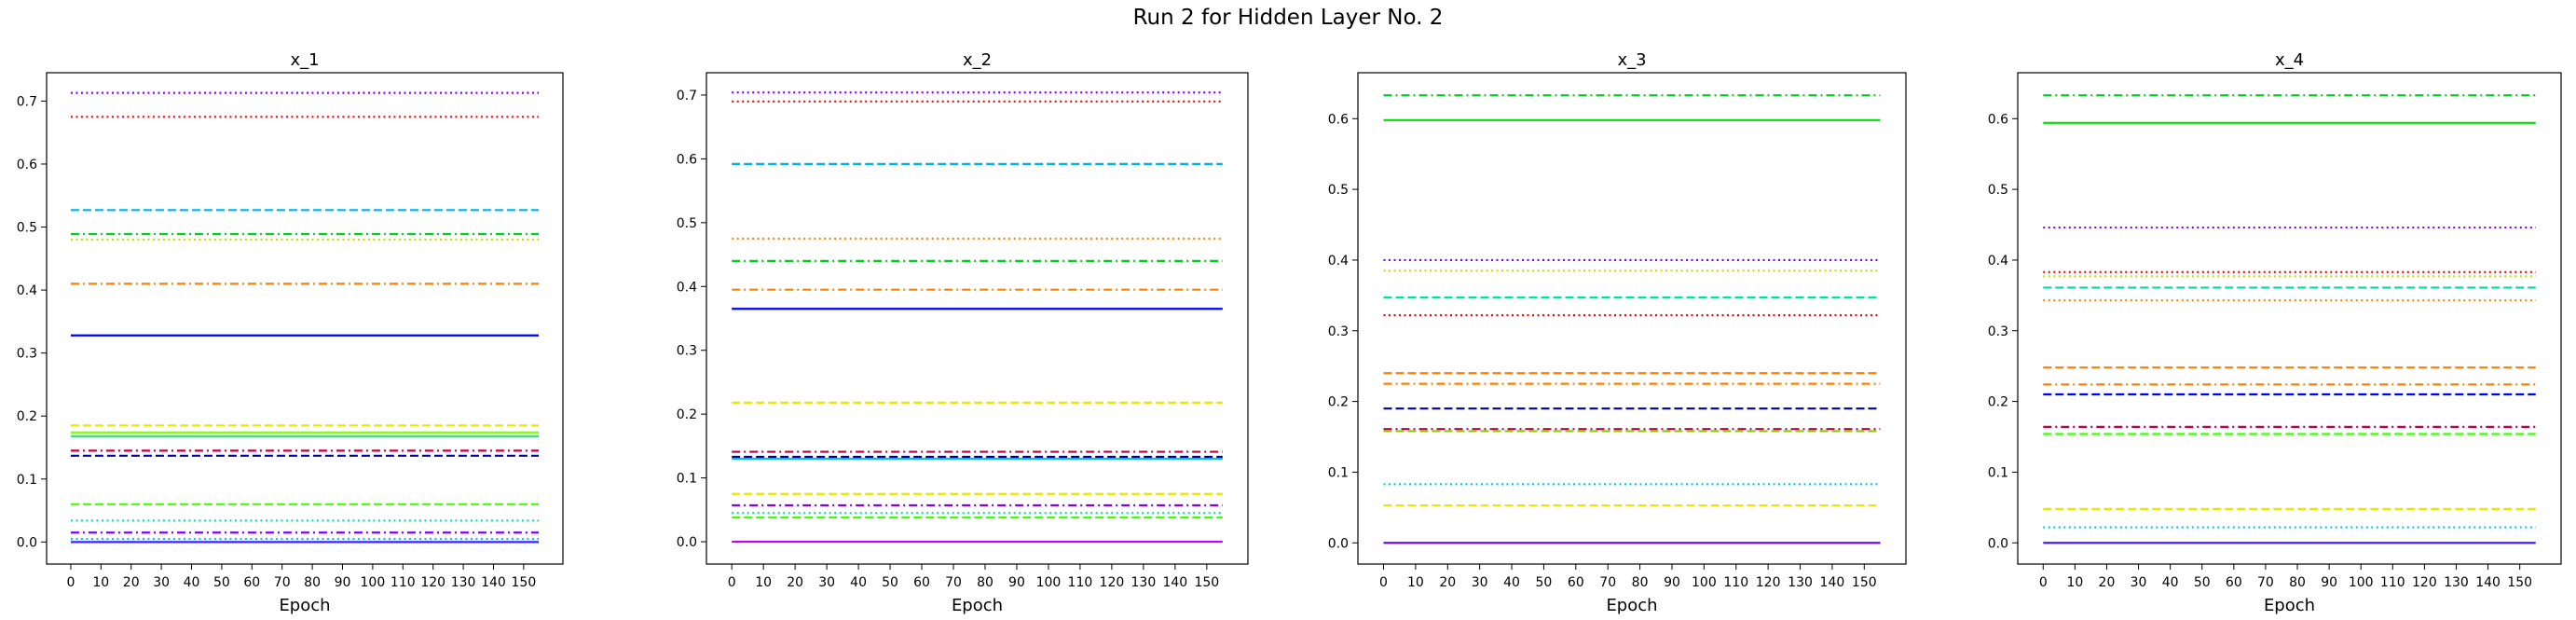  Describe the element at coordinates (977, 60) in the screenshot. I see `subplot-title: x_2` at that location.